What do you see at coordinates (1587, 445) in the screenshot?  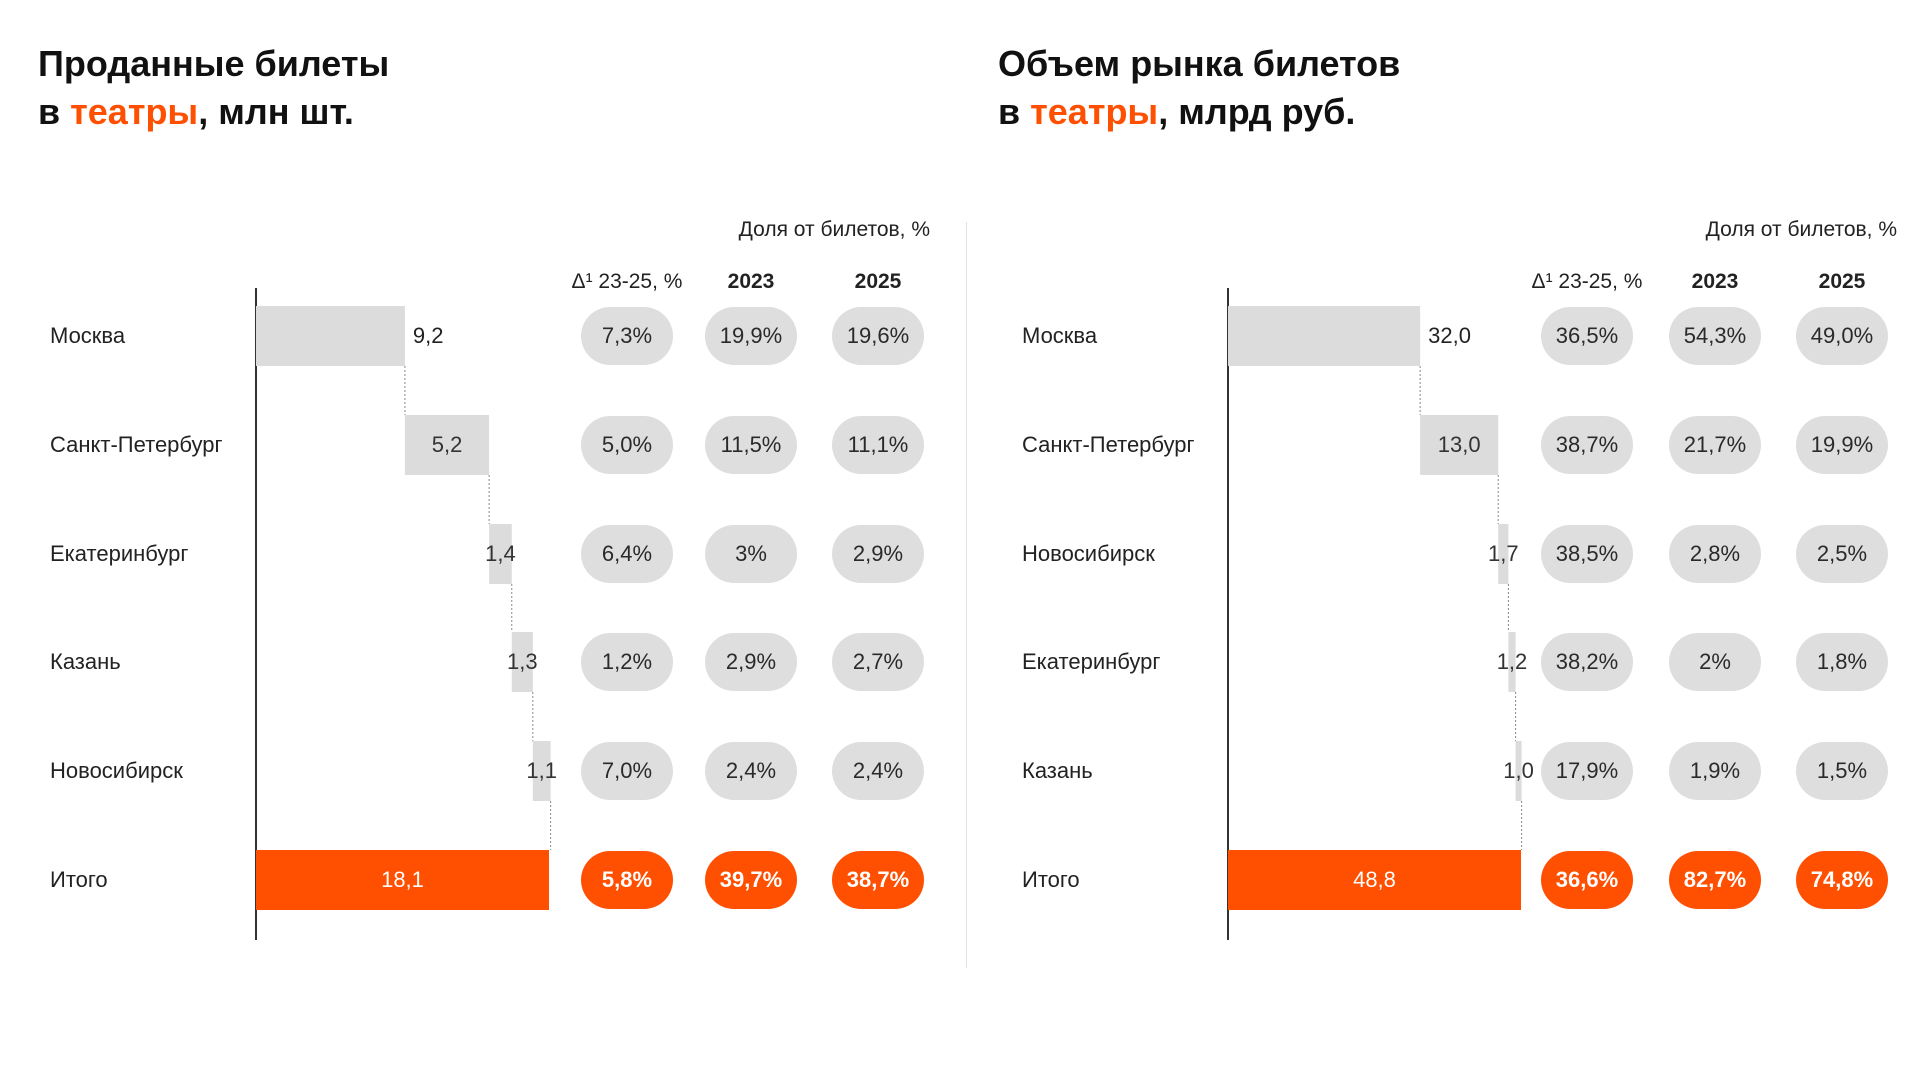 I see `delta-pill: 38,7%` at bounding box center [1587, 445].